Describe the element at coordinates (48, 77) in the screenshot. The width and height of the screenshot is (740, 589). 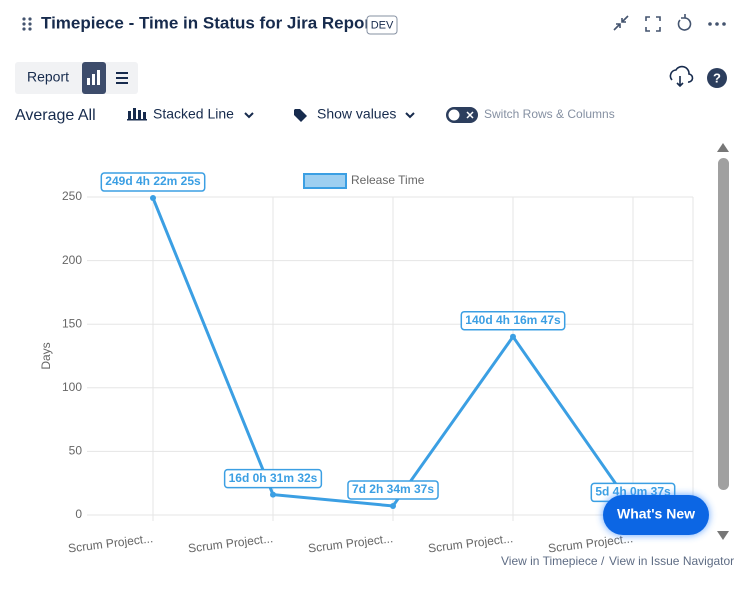
I see `report-tab: Report` at that location.